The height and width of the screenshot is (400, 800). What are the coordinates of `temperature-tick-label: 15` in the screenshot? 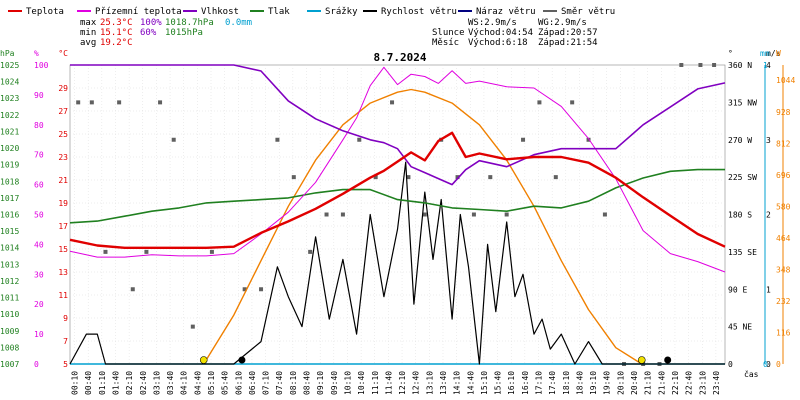 It's located at (63, 249).